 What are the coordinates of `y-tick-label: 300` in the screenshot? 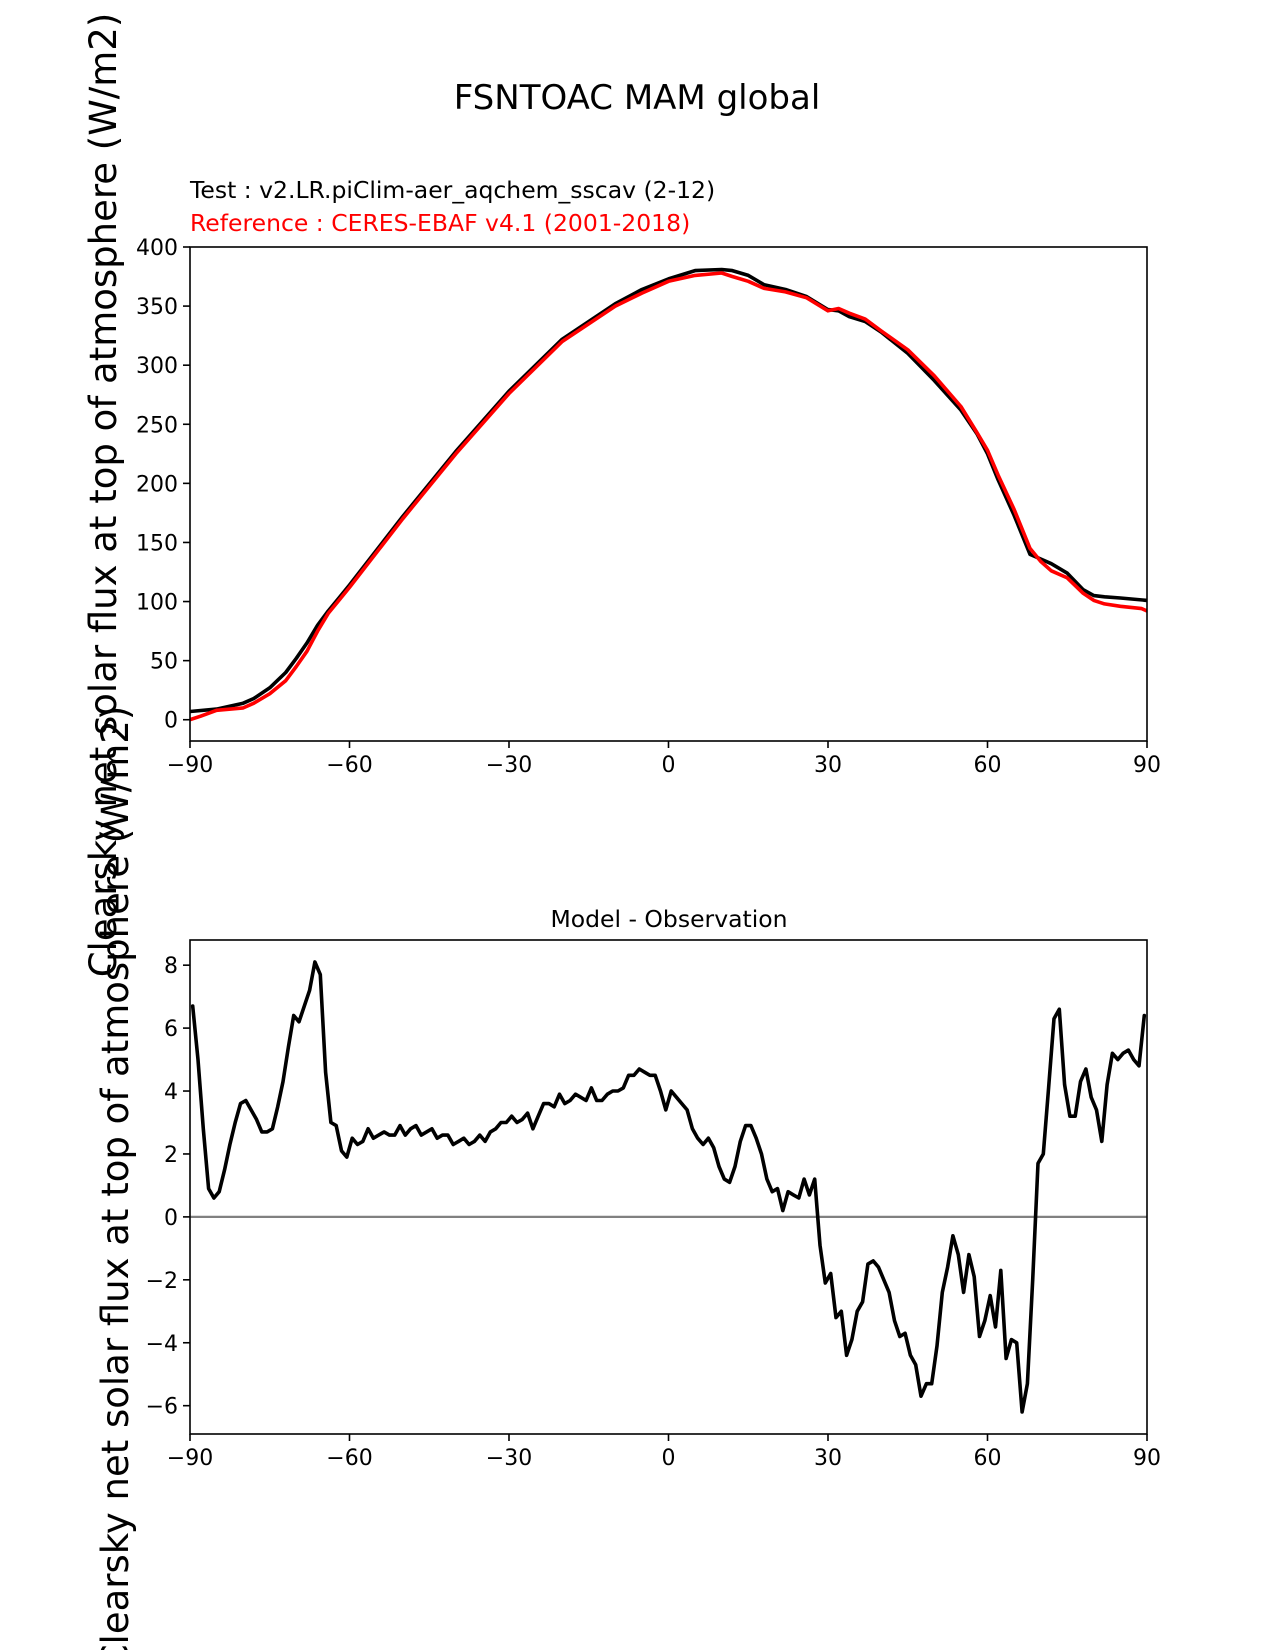 It's located at (157, 366).